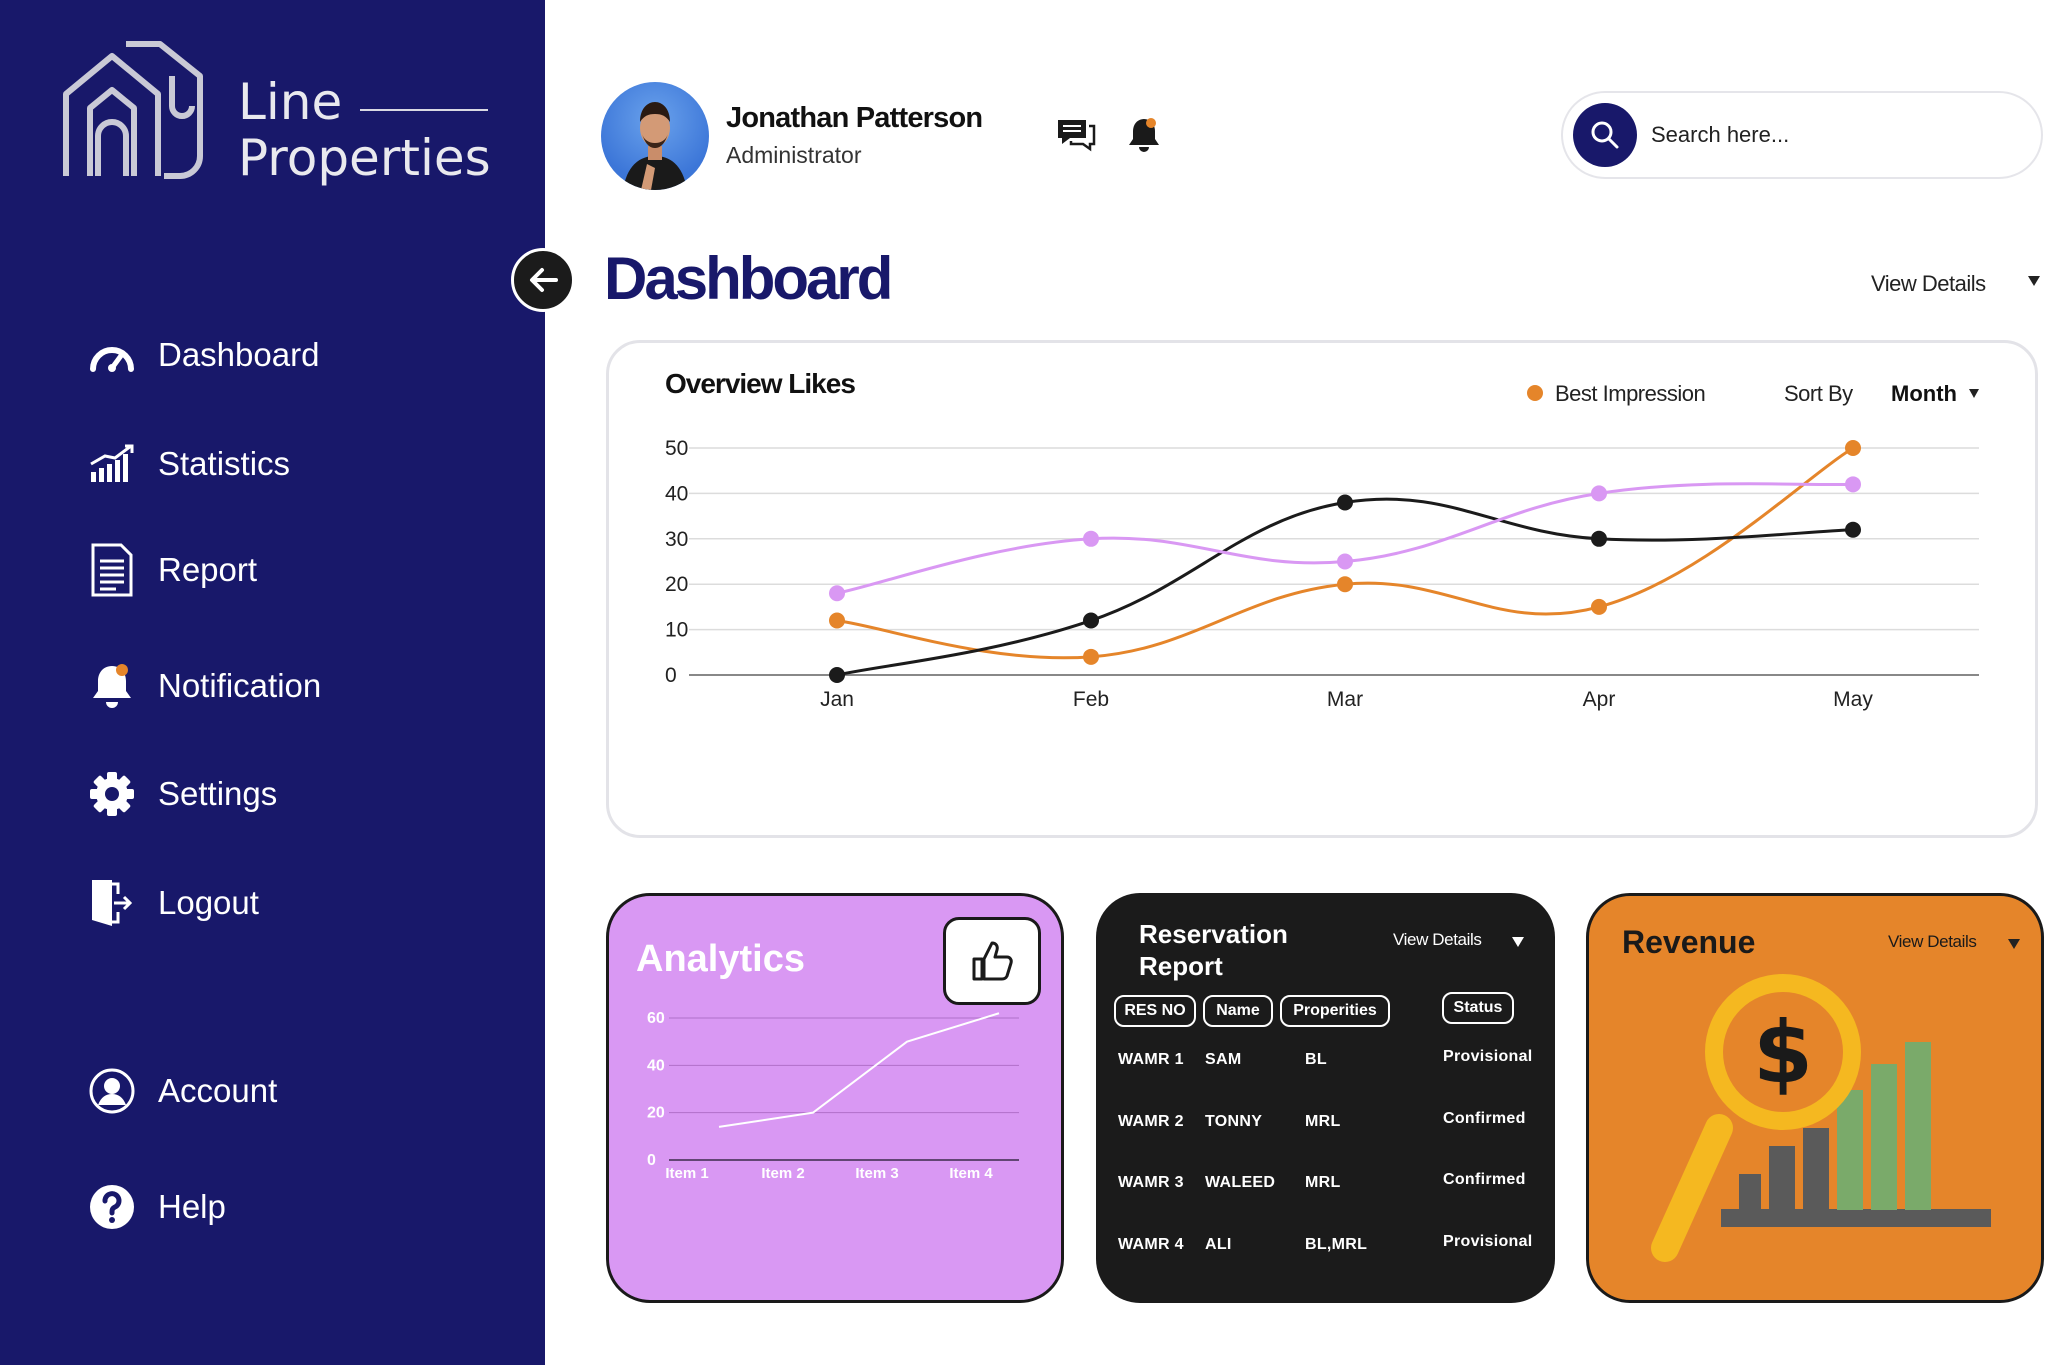 This screenshot has height=1365, width=2048. What do you see at coordinates (1223, 1059) in the screenshot?
I see `res-row-1-name: SAM` at bounding box center [1223, 1059].